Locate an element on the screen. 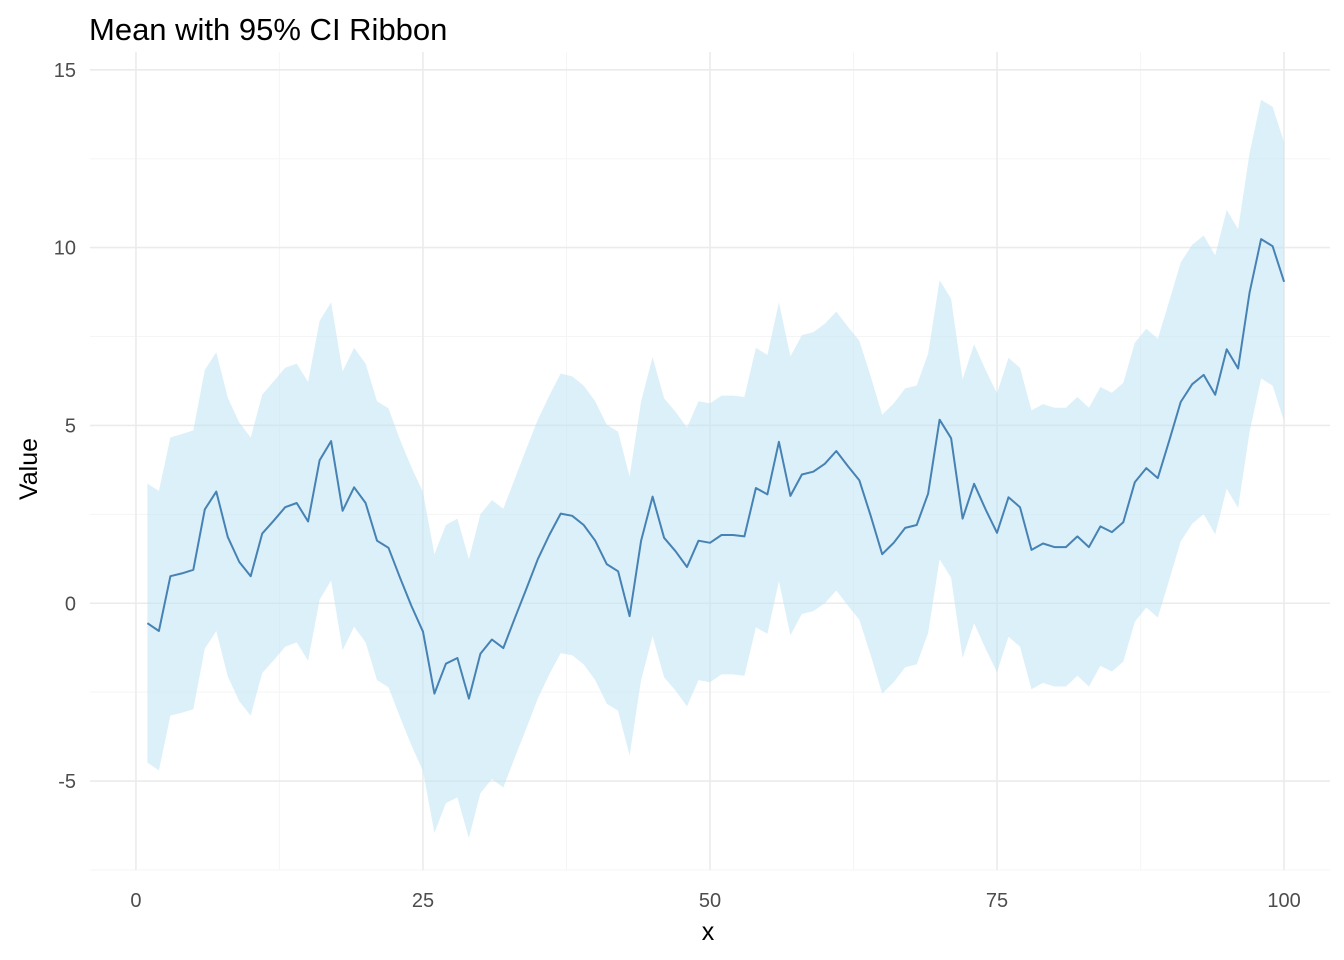 This screenshot has width=1344, height=960. y-tick-label: 5 is located at coordinates (70, 426).